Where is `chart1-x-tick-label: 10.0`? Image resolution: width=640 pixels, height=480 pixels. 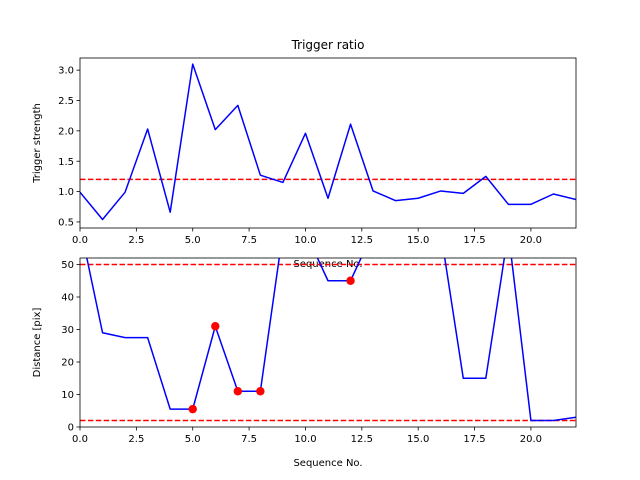 chart1-x-tick-label: 10.0 is located at coordinates (305, 240).